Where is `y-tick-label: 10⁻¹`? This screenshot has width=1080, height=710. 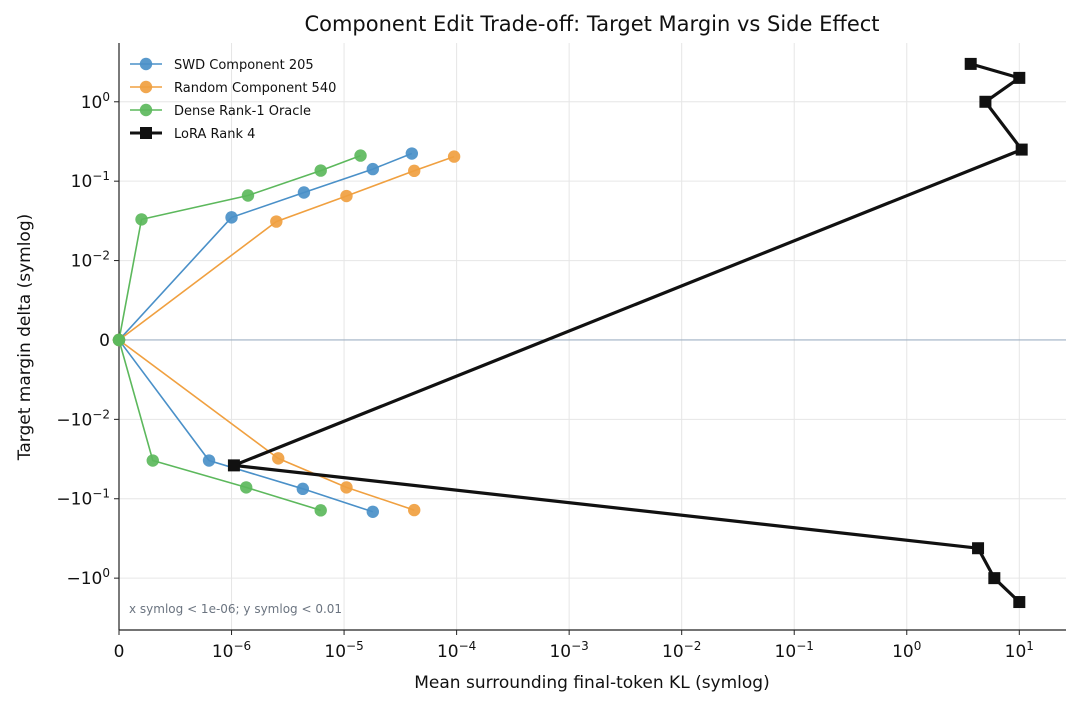 y-tick-label: 10⁻¹ is located at coordinates (90, 180).